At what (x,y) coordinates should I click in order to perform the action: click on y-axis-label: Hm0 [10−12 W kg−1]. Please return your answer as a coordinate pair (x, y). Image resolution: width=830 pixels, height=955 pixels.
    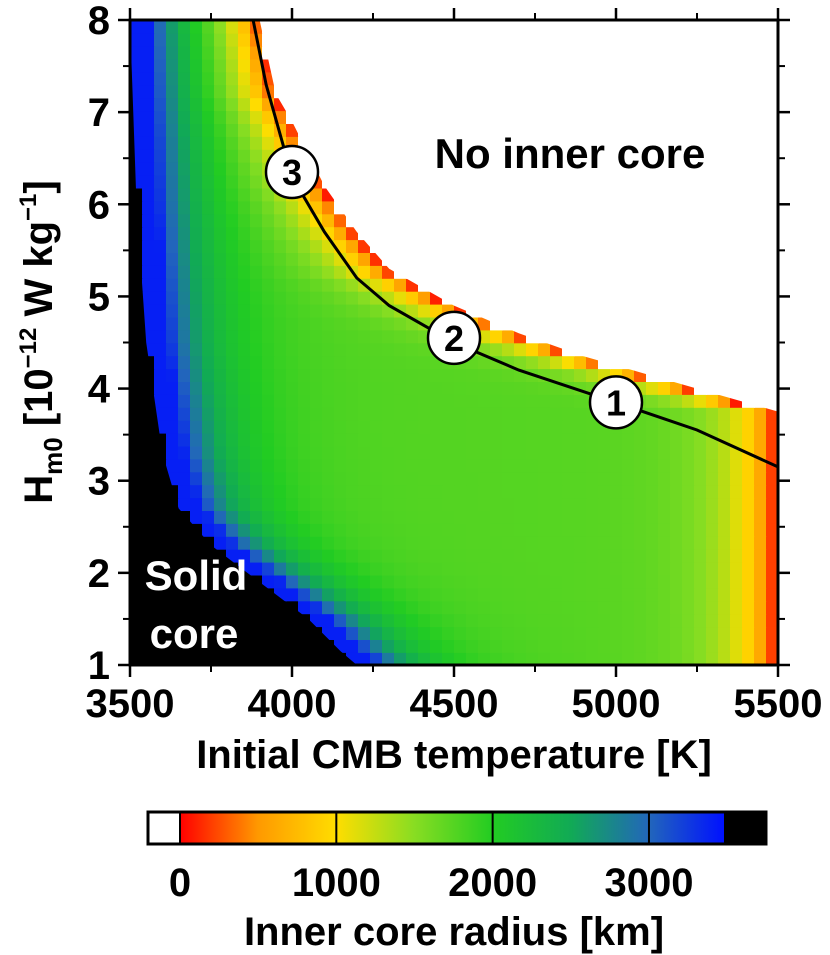
    Looking at the image, I should click on (41, 342).